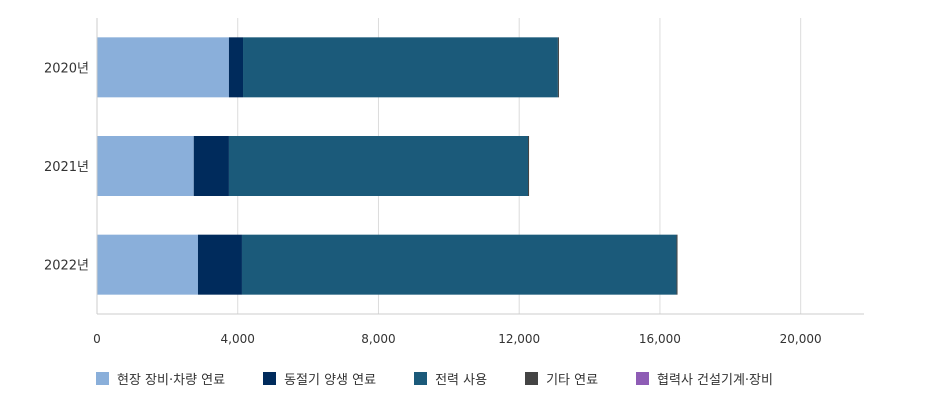 The width and height of the screenshot is (940, 408). What do you see at coordinates (457, 339) in the screenshot?
I see `x-tick-labels: 0 4,000 8,000 12,000 16,000 20,000` at bounding box center [457, 339].